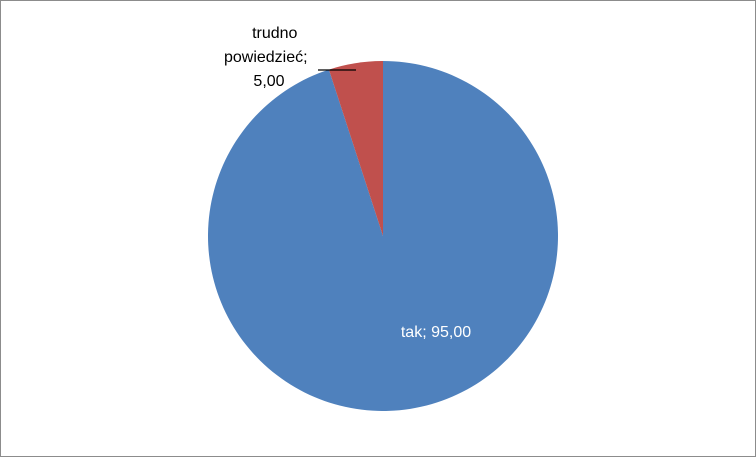  What do you see at coordinates (274, 33) in the screenshot?
I see `slice-label-trudno-line1: trudno` at bounding box center [274, 33].